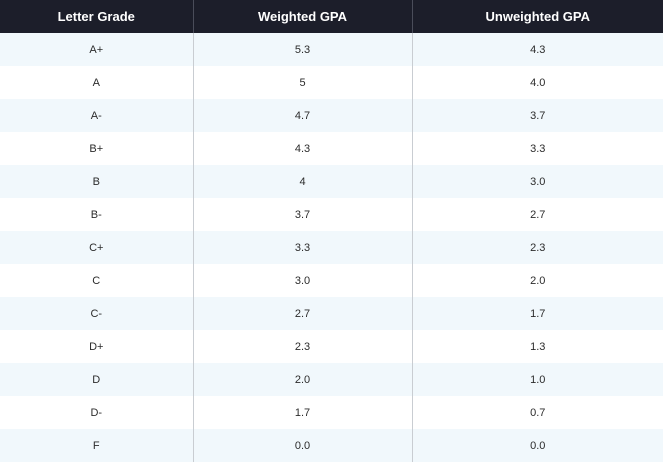 This screenshot has width=663, height=462. I want to click on unweighted-gpa-cell: 3.0, so click(537, 181).